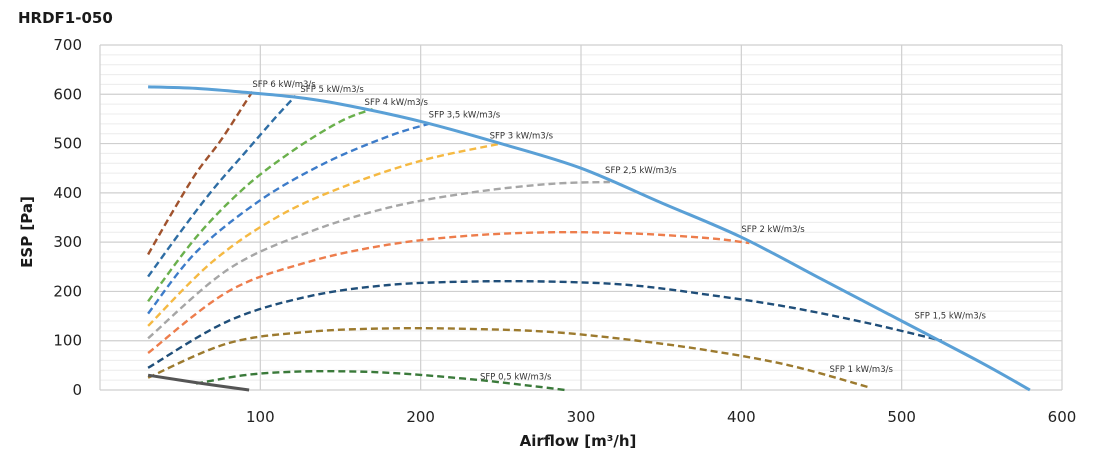 This screenshot has width=1098, height=463. What do you see at coordinates (950, 316) in the screenshot?
I see `sfp-label: SFP 1,5 kW/m3/s` at bounding box center [950, 316].